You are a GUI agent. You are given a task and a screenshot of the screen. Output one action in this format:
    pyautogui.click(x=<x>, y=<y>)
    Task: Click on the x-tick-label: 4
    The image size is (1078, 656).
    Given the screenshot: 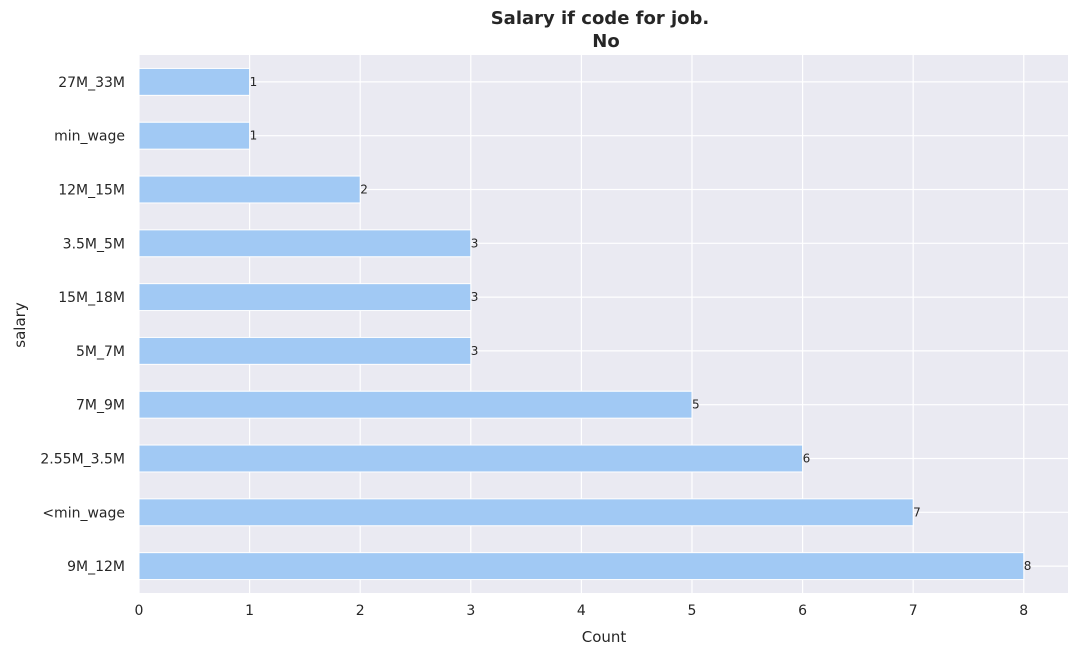 What is the action you would take?
    pyautogui.click(x=581, y=611)
    